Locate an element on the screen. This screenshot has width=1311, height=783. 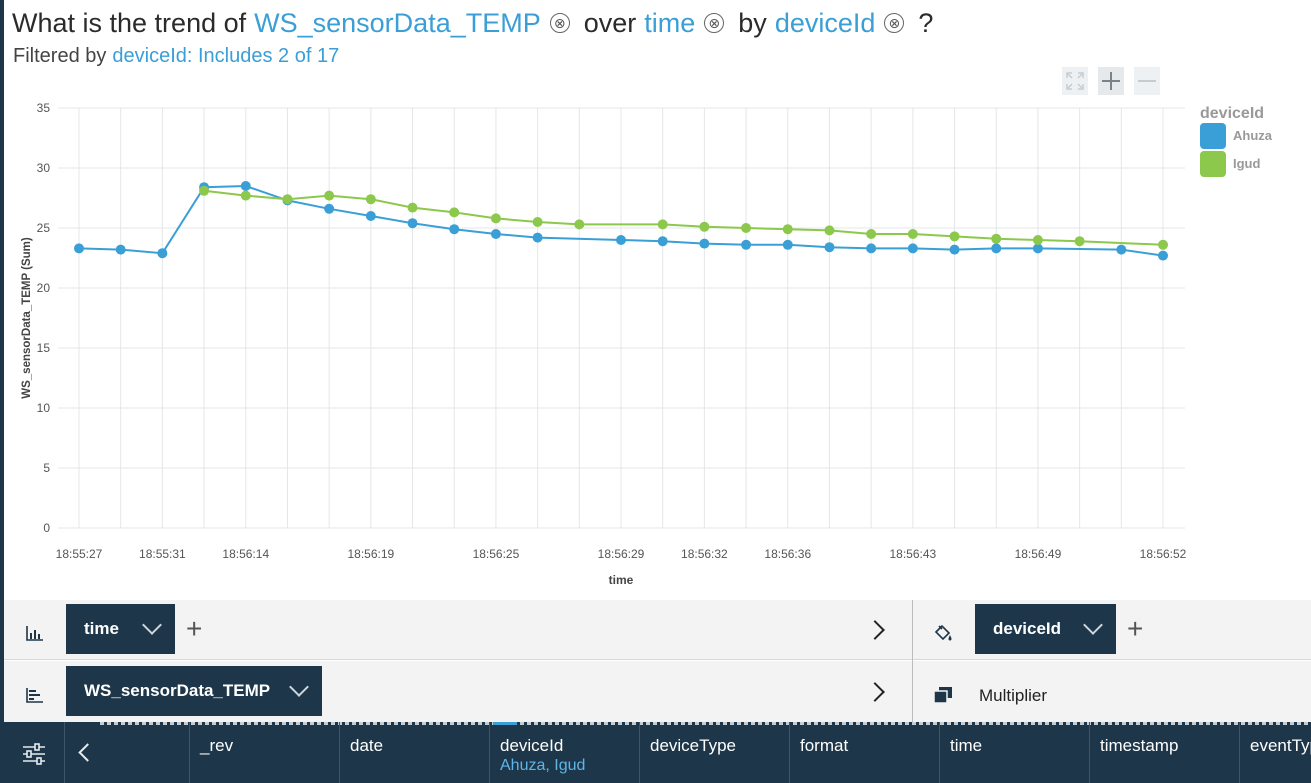
remove-measure-icon: ⊗ is located at coordinates (559, 23).